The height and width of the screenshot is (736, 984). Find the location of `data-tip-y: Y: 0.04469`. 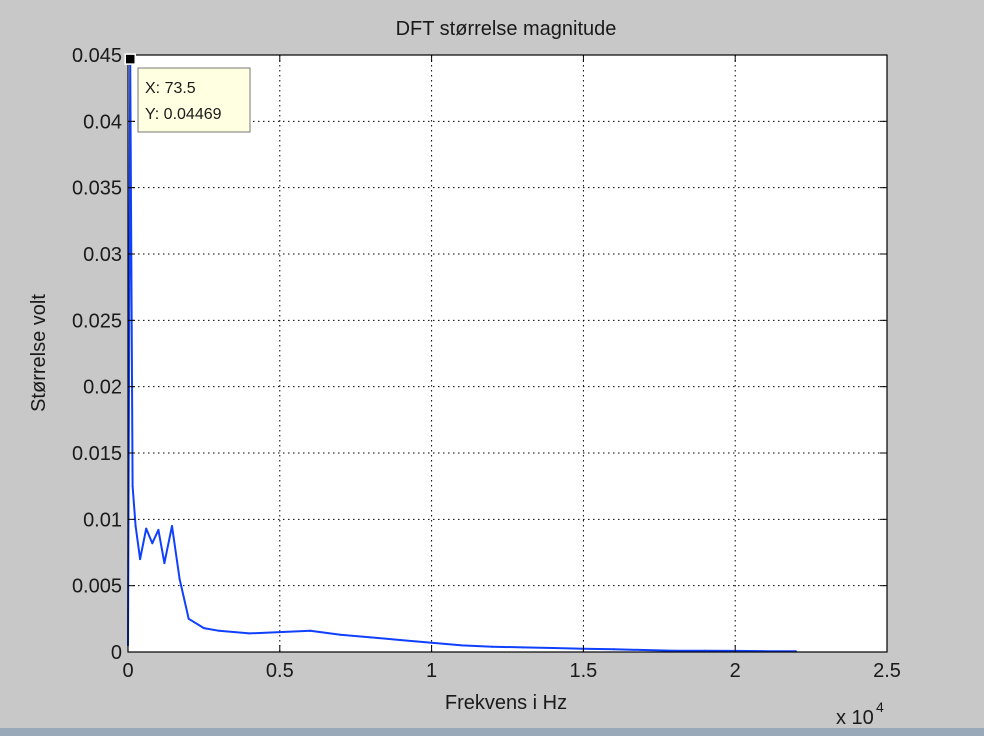

data-tip-y: Y: 0.04469 is located at coordinates (183, 114).